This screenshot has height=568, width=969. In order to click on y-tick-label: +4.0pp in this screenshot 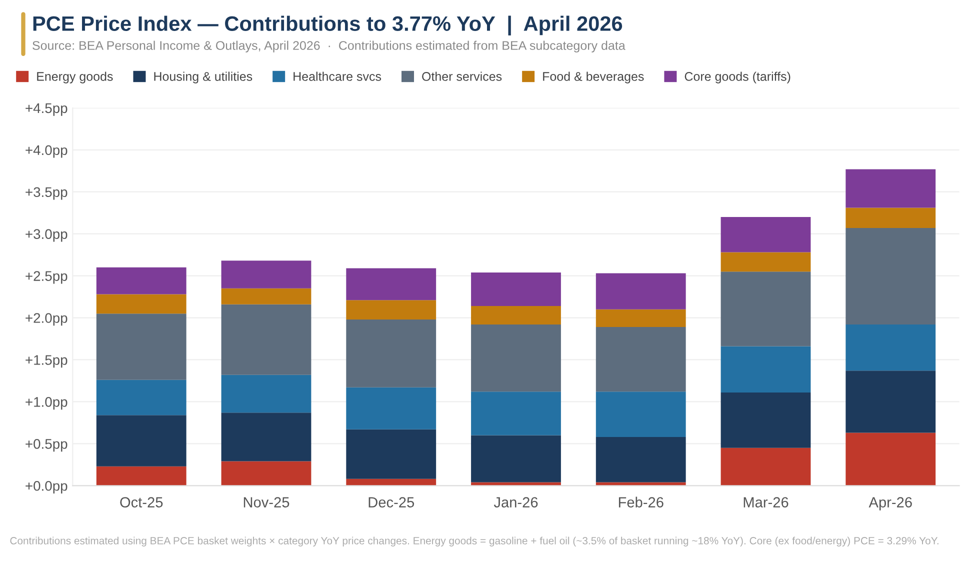, I will do `click(47, 151)`.